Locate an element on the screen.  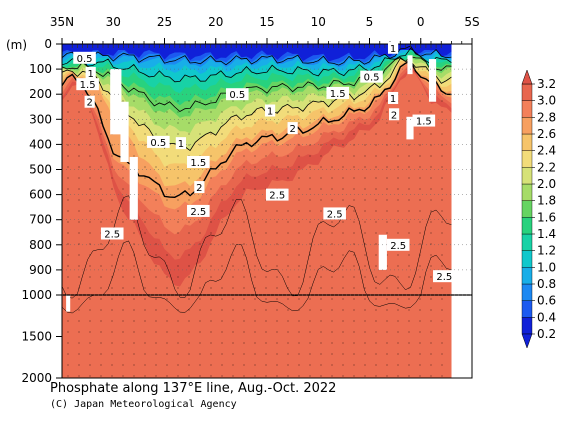
y-tick-label: 200 is located at coordinates (40, 94).